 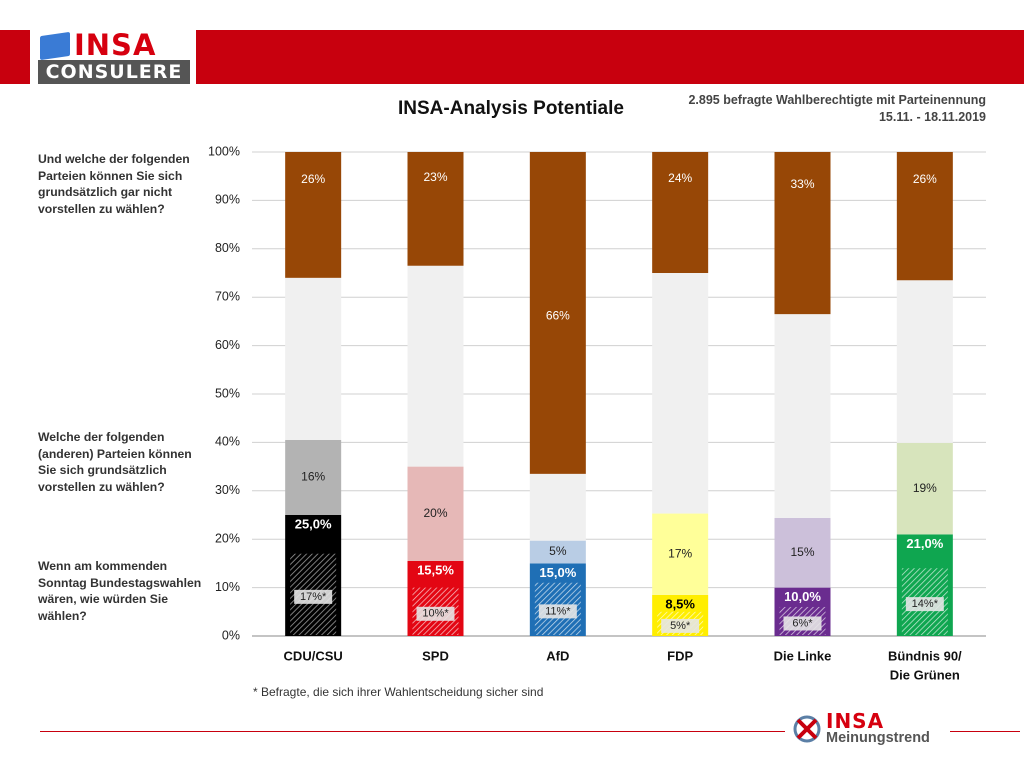 I want to click on logo2-sub: Meinungstrend, so click(x=878, y=738).